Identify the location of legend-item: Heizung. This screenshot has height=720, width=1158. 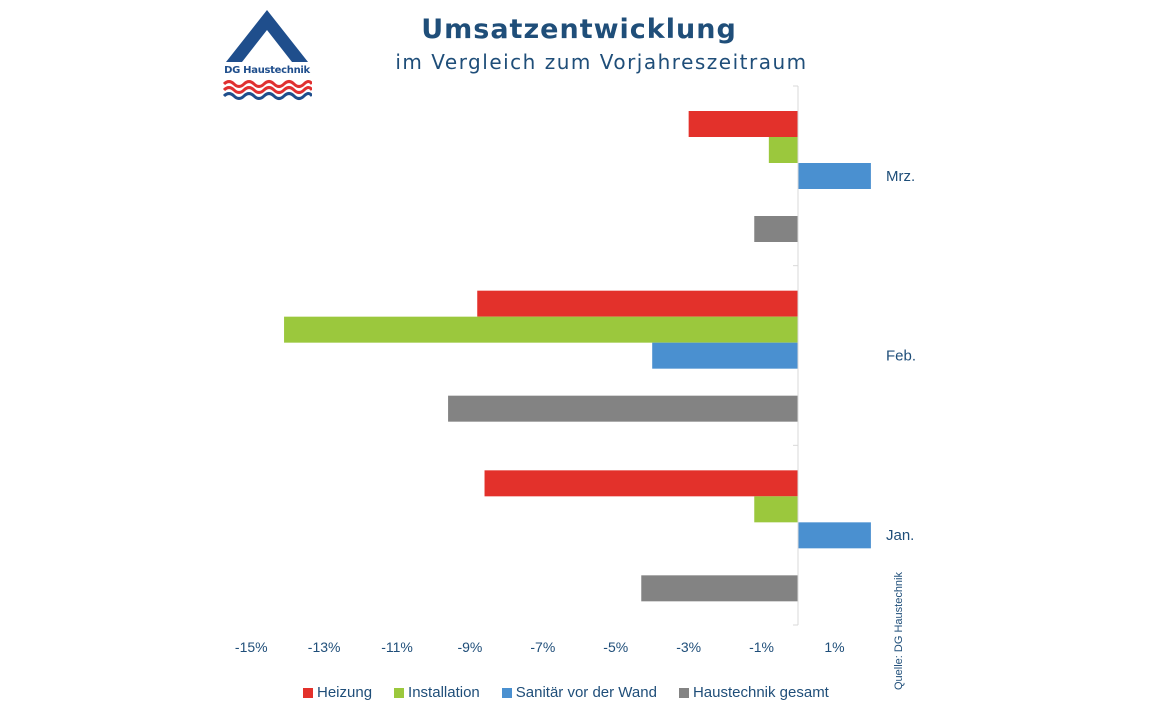
(337, 692).